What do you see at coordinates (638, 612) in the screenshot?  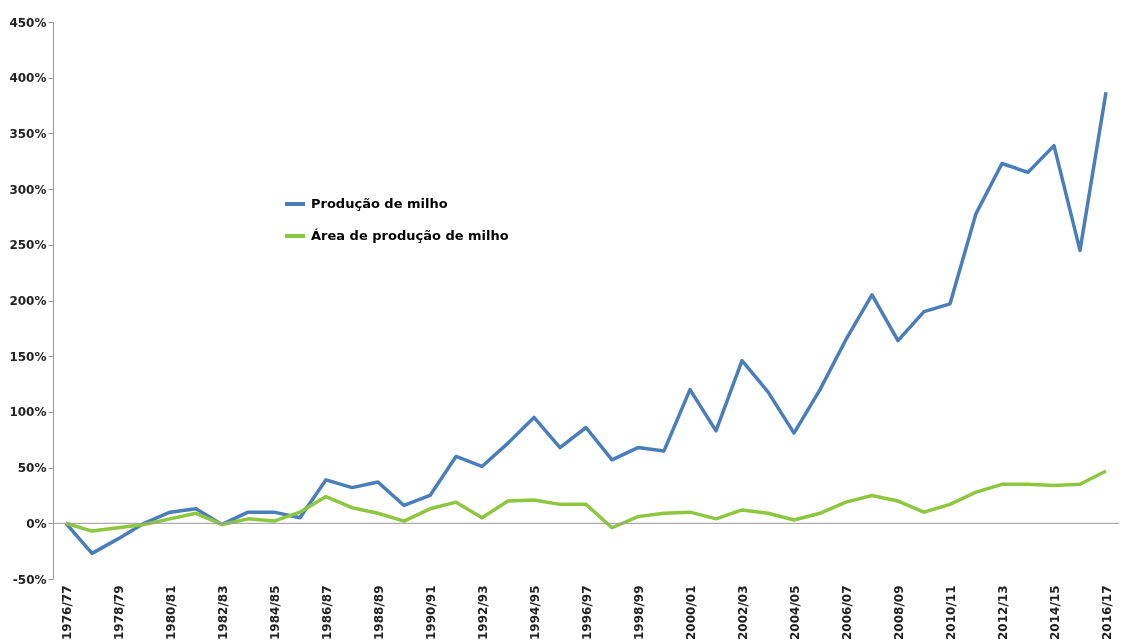 I see `x-tick-label: 1998/99` at bounding box center [638, 612].